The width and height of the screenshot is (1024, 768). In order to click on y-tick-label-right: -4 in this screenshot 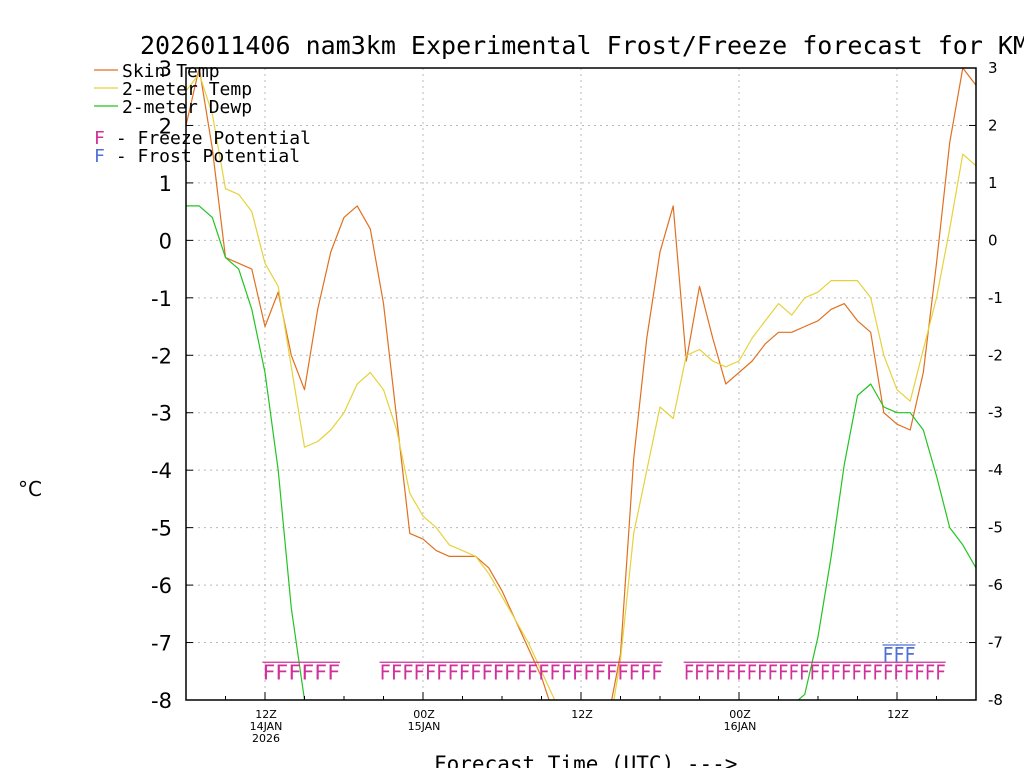, I will do `click(995, 470)`.